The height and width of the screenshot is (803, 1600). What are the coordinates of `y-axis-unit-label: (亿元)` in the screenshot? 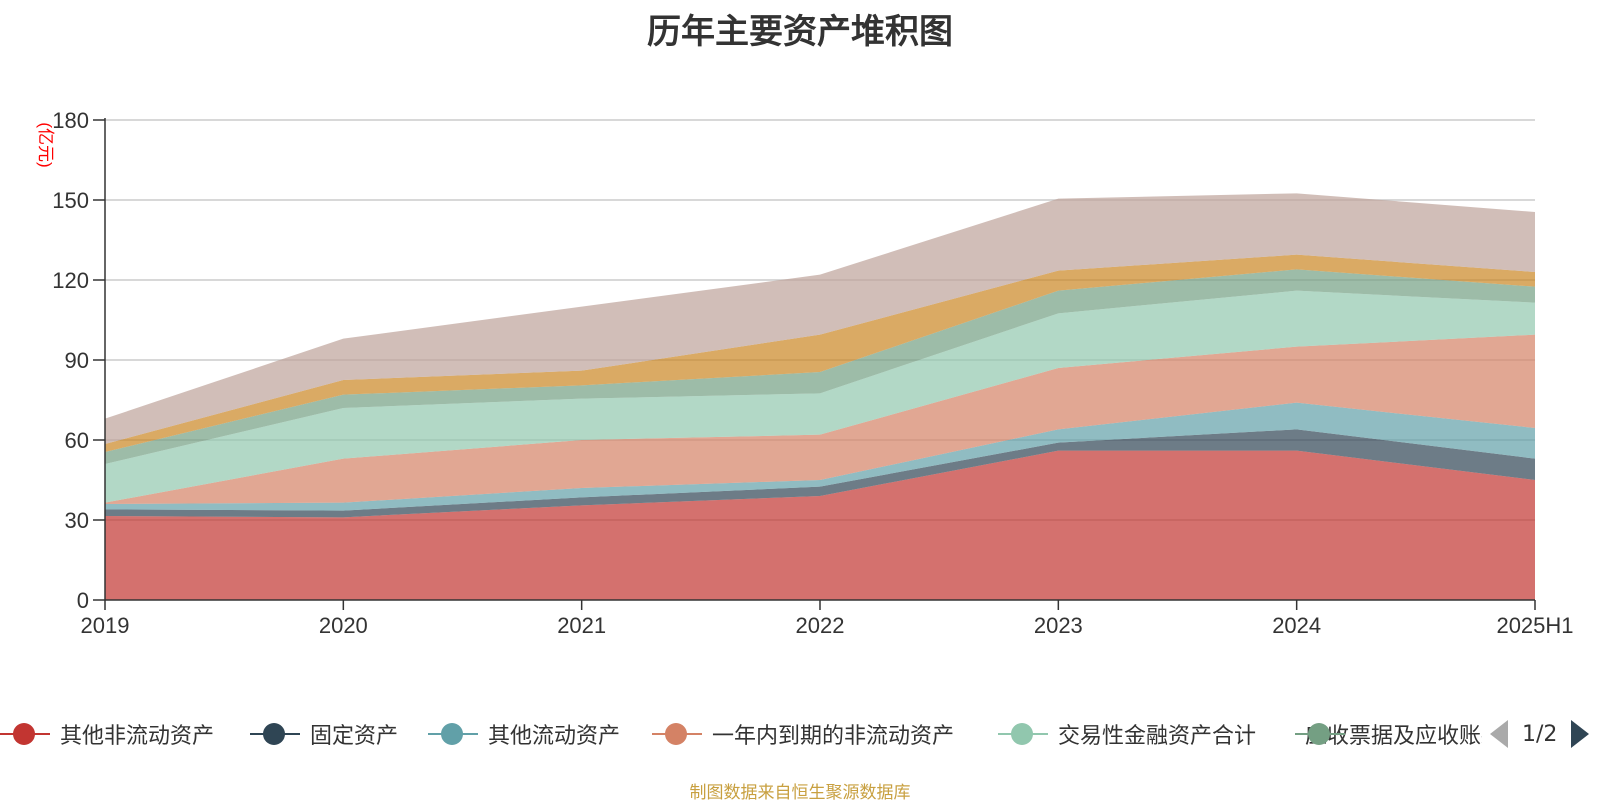 It's located at (45, 144).